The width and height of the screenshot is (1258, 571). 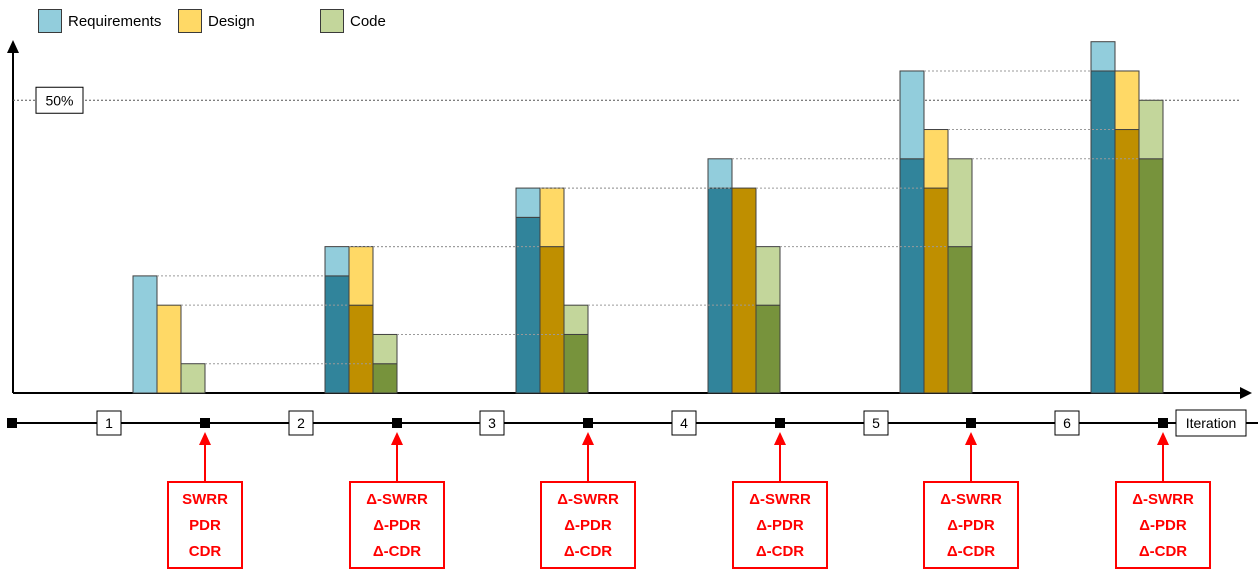 I want to click on review-text-4-2: Δ-PDR, so click(x=780, y=525).